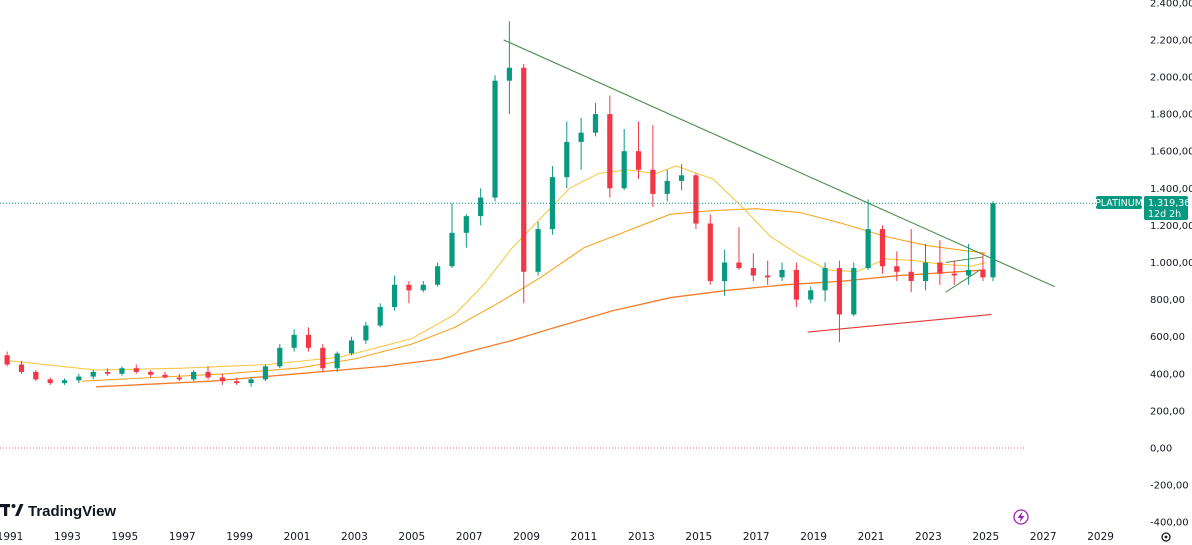 The image size is (1192, 545). I want to click on symbol-tag, so click(1119, 202).